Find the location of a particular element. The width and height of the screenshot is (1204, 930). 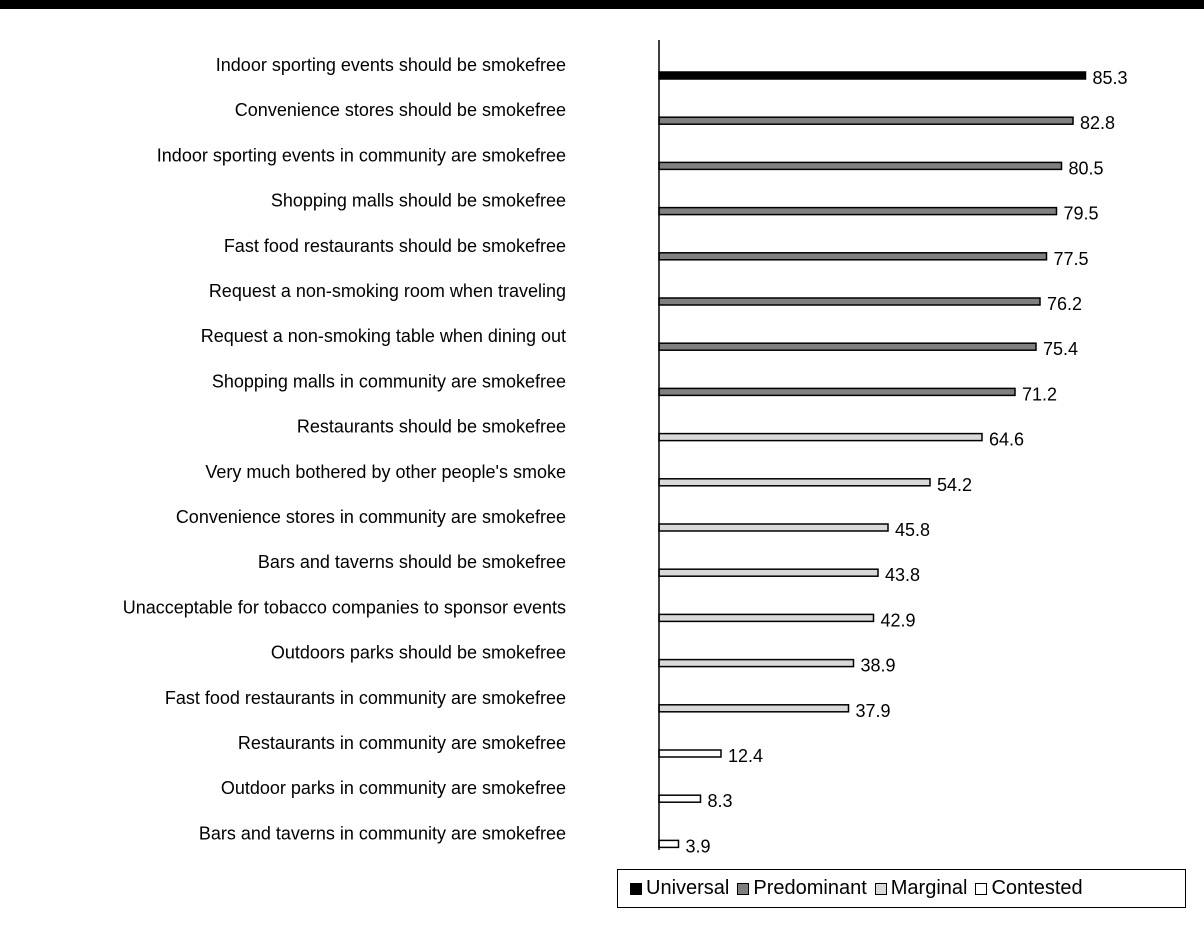

category-label: Shopping malls should be smokefree is located at coordinates (418, 201).